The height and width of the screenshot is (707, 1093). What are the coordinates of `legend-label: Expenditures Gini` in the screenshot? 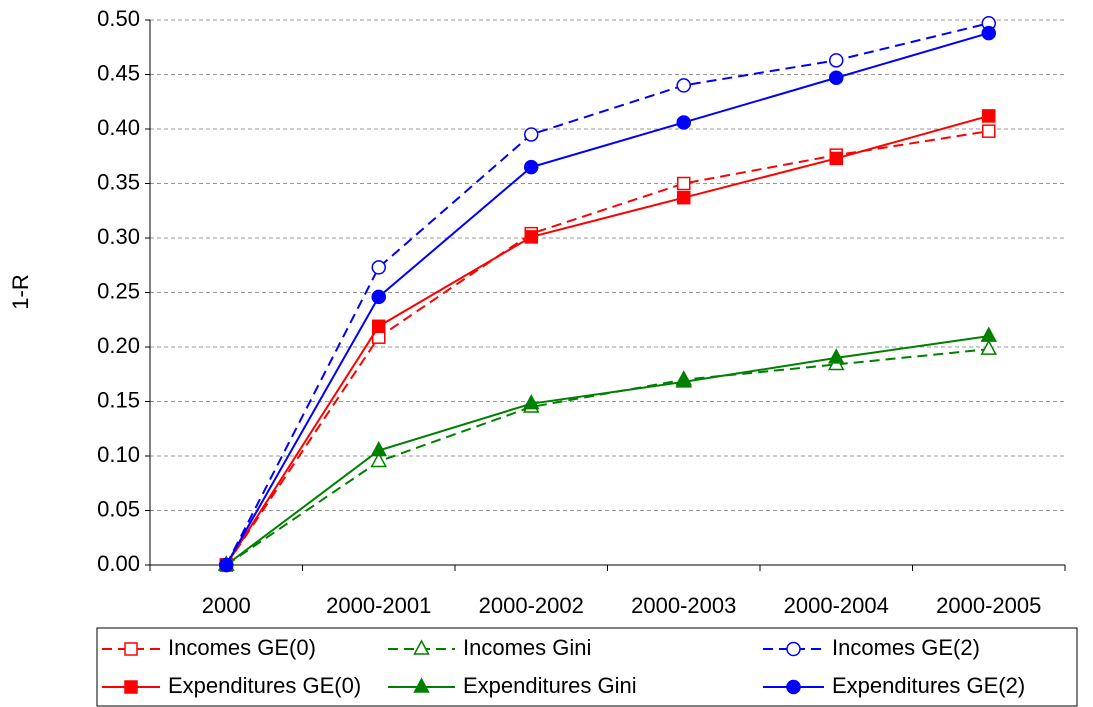 It's located at (550, 685).